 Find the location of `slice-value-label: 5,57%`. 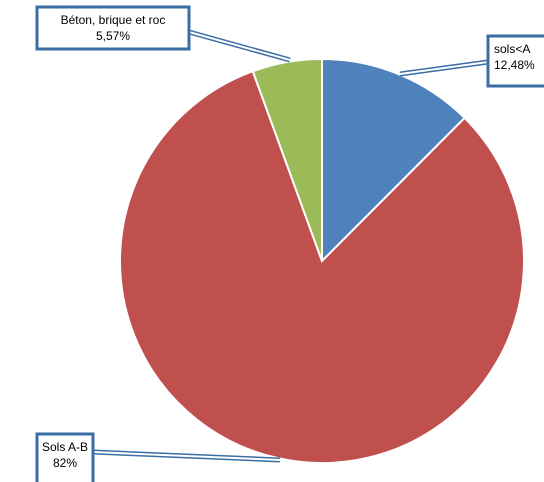

slice-value-label: 5,57% is located at coordinates (113, 36).